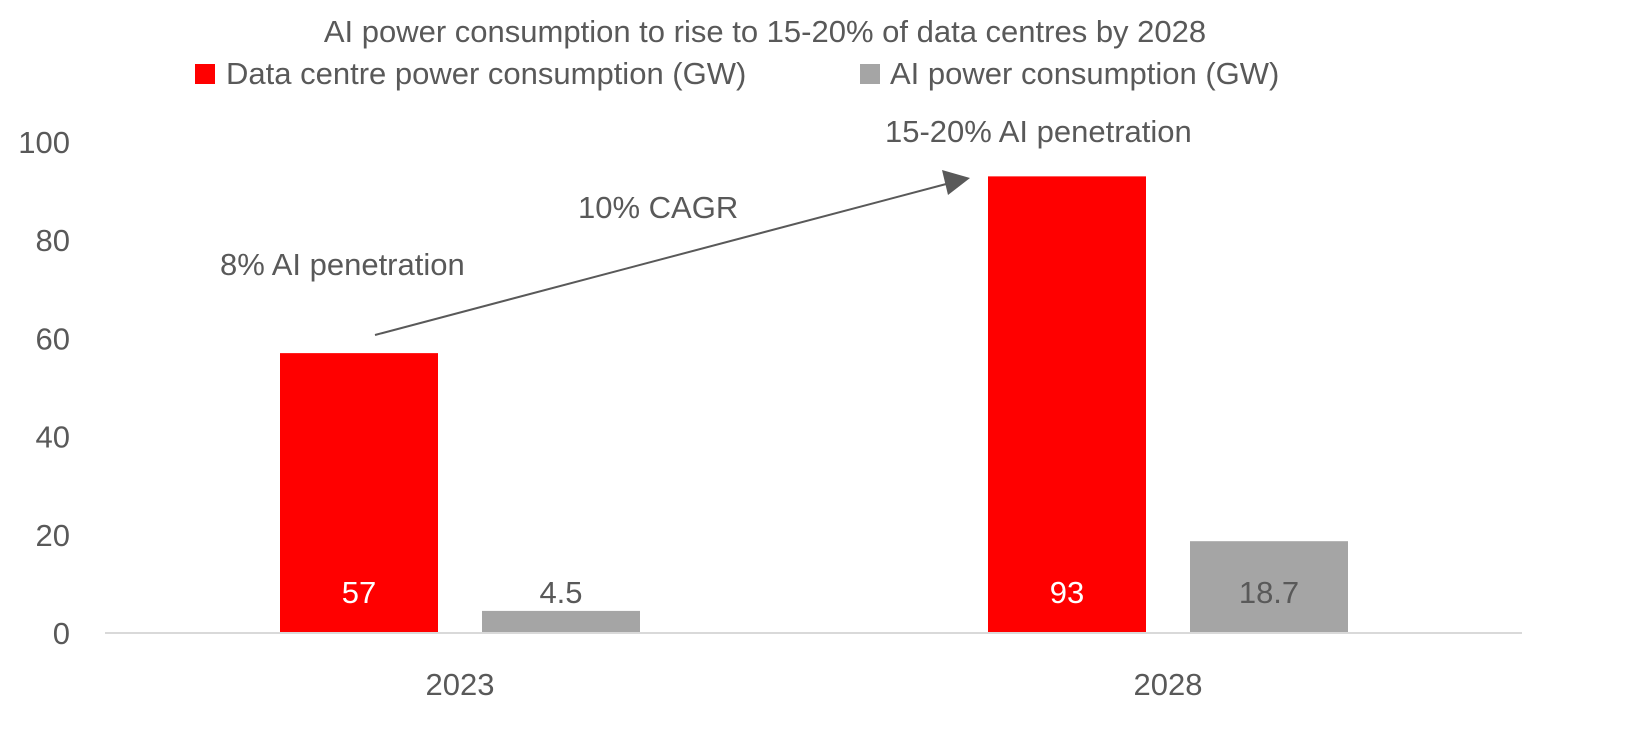  I want to click on bar-data-centre-2028, so click(1067, 404).